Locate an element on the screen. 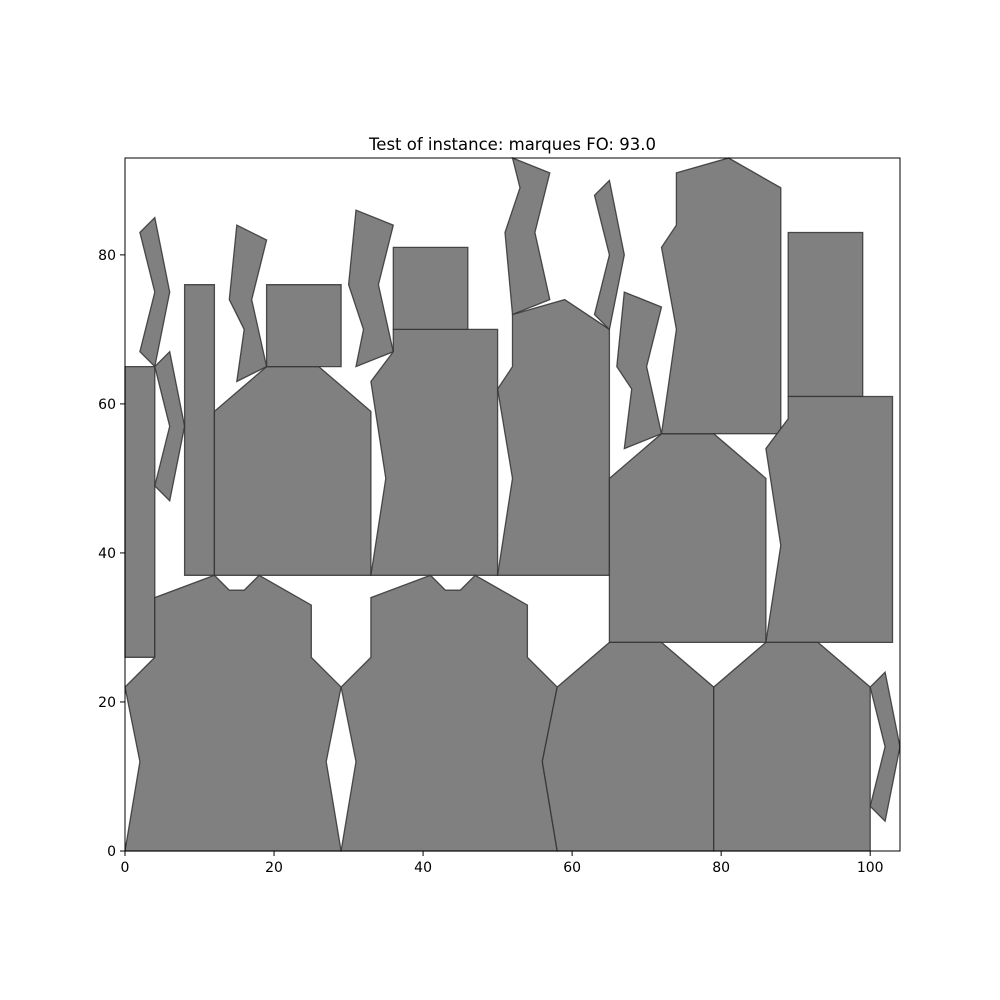  y-tick-label: 80 is located at coordinates (107, 256).